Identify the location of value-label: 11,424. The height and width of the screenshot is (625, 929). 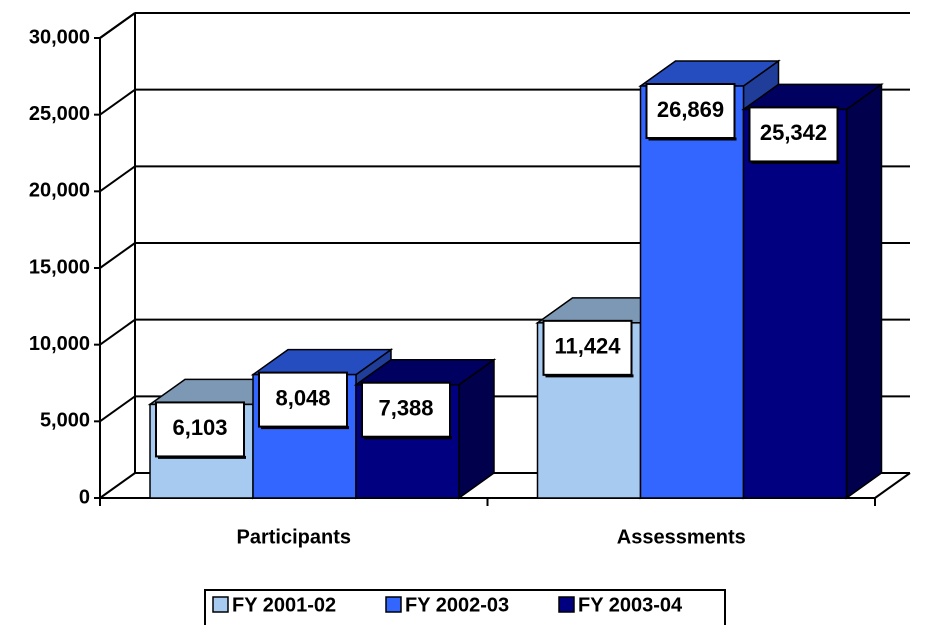
(587, 346).